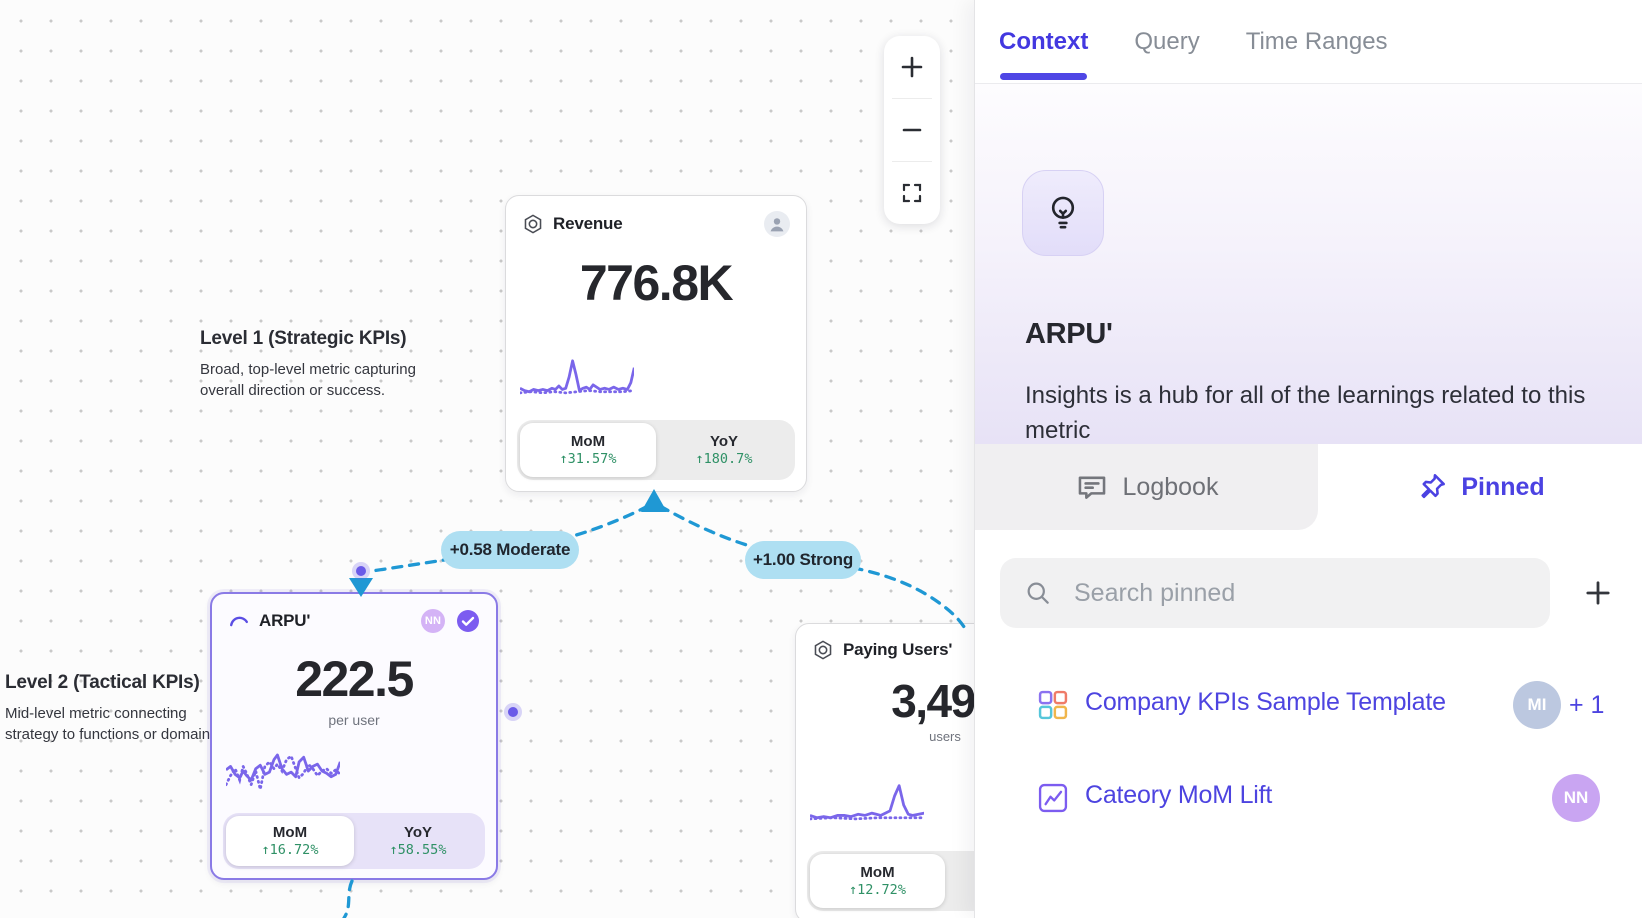 The width and height of the screenshot is (1642, 918). What do you see at coordinates (877, 881) in the screenshot?
I see `mom-toggle: MoM ↑12.72%` at bounding box center [877, 881].